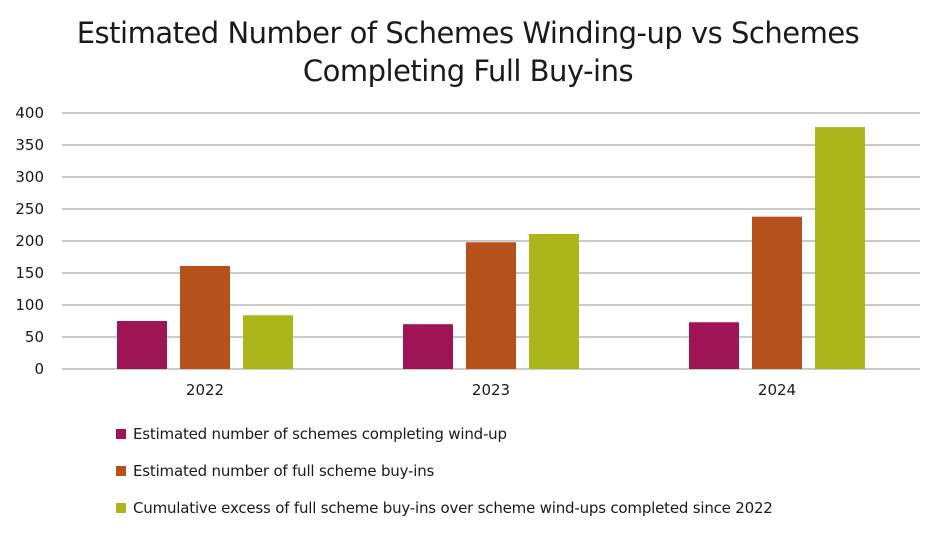  I want to click on legend-item: Estimated number of full scheme buy-ins, so click(444, 471).